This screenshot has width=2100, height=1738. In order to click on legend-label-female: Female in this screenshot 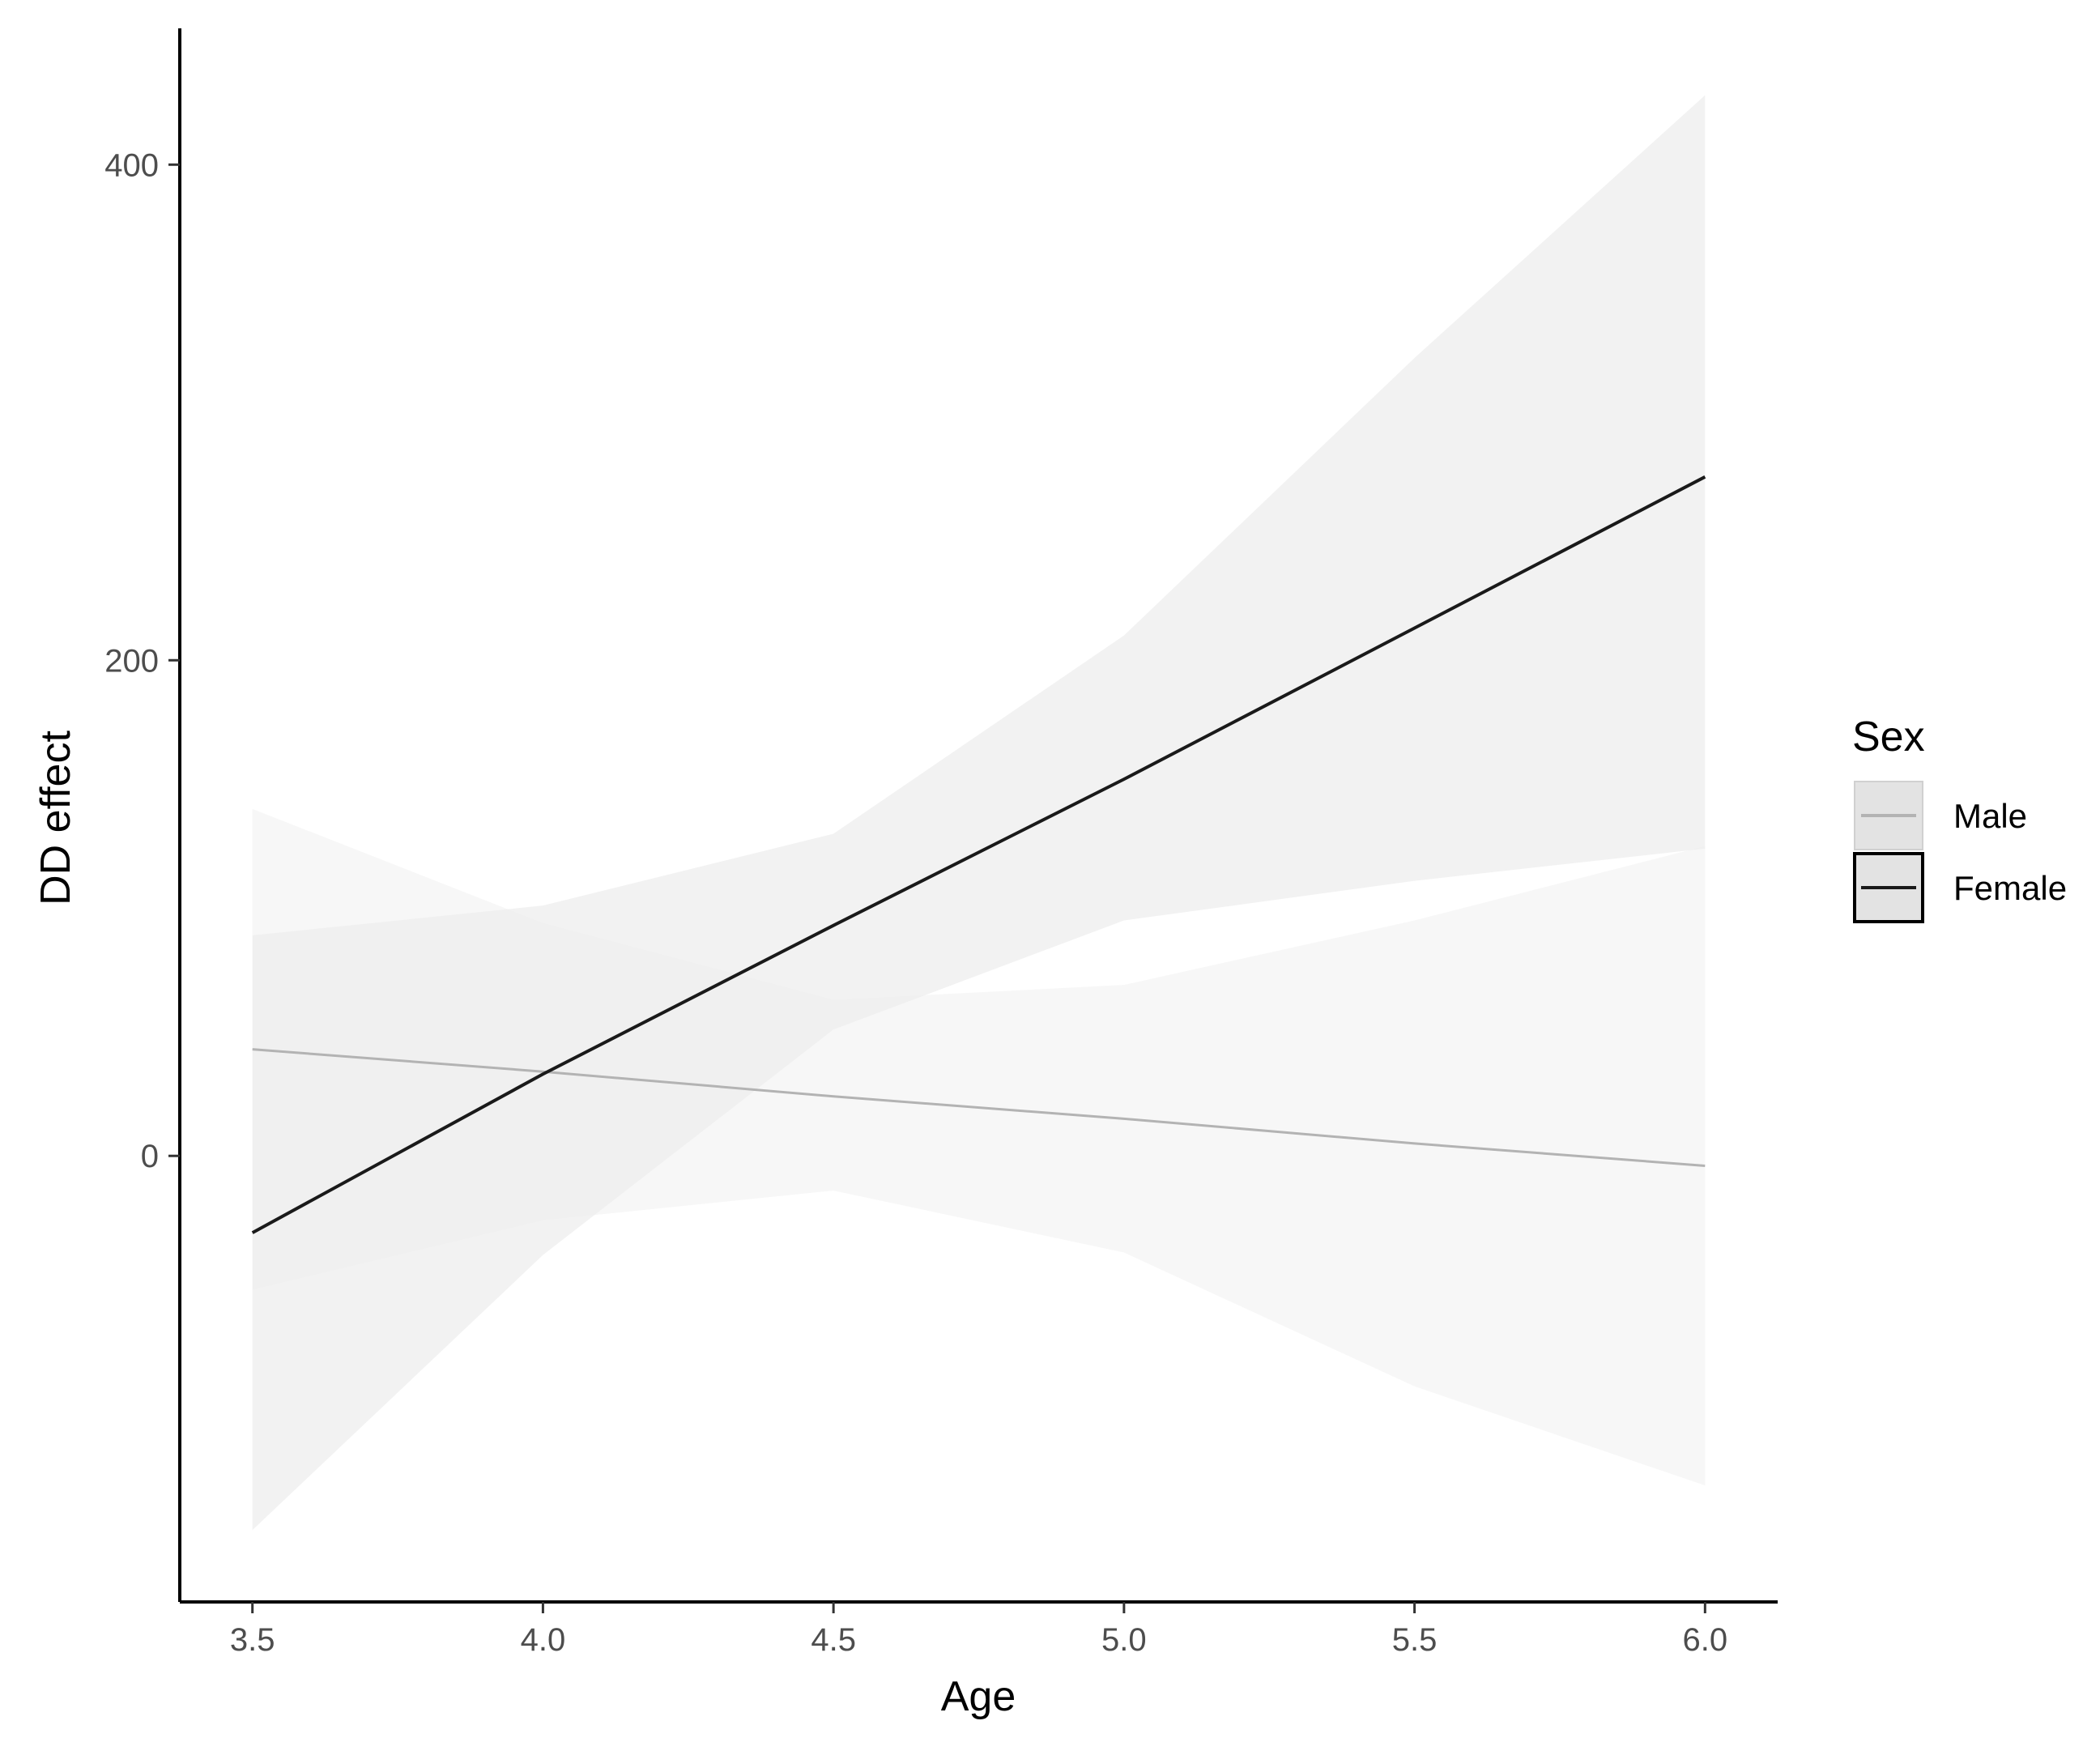, I will do `click(2010, 888)`.